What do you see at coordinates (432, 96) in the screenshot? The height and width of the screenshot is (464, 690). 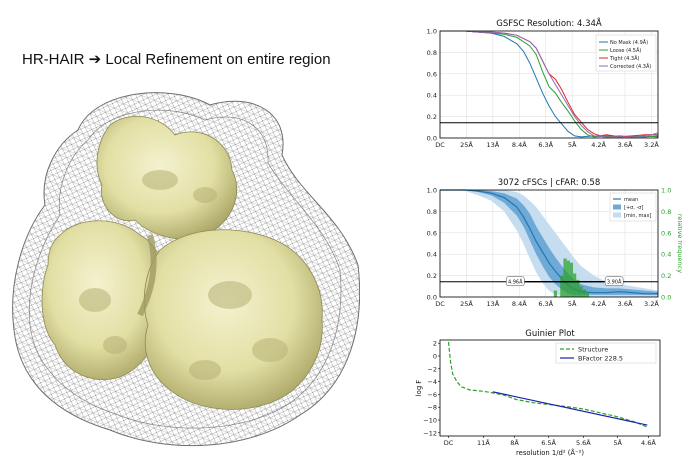 I see `gsfsc-ytick-label: 0.4` at bounding box center [432, 96].